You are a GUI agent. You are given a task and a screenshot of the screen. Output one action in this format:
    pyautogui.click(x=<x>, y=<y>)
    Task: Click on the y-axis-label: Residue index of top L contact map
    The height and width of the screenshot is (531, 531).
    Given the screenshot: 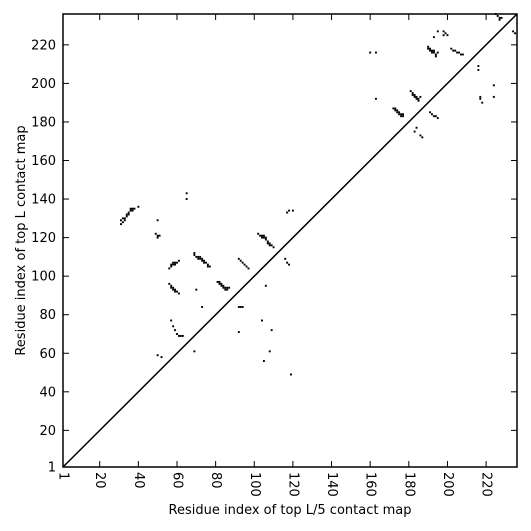 What is the action you would take?
    pyautogui.click(x=21, y=240)
    